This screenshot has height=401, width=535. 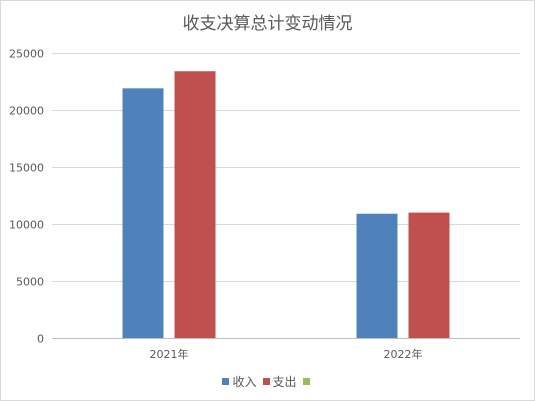 What do you see at coordinates (403, 354) in the screenshot?
I see `x-tick-label: 2022年` at bounding box center [403, 354].